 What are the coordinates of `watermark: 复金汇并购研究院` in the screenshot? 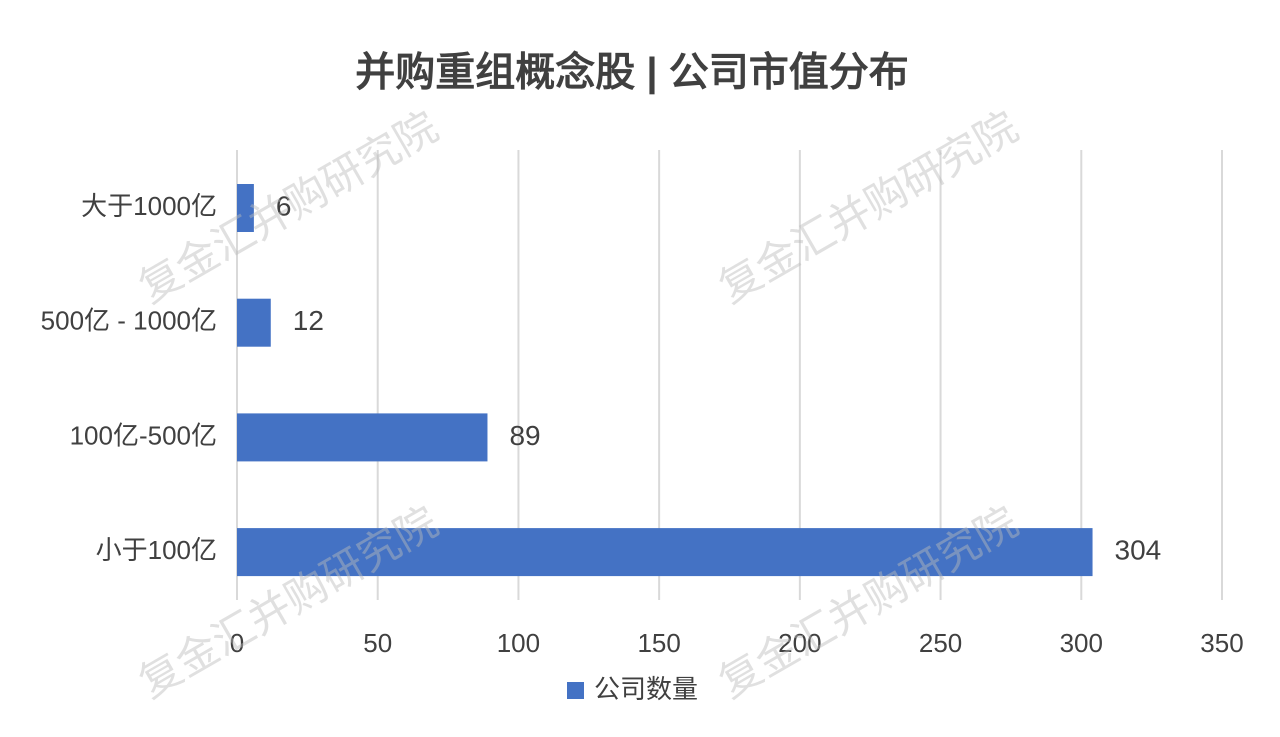 It's located at (868, 207).